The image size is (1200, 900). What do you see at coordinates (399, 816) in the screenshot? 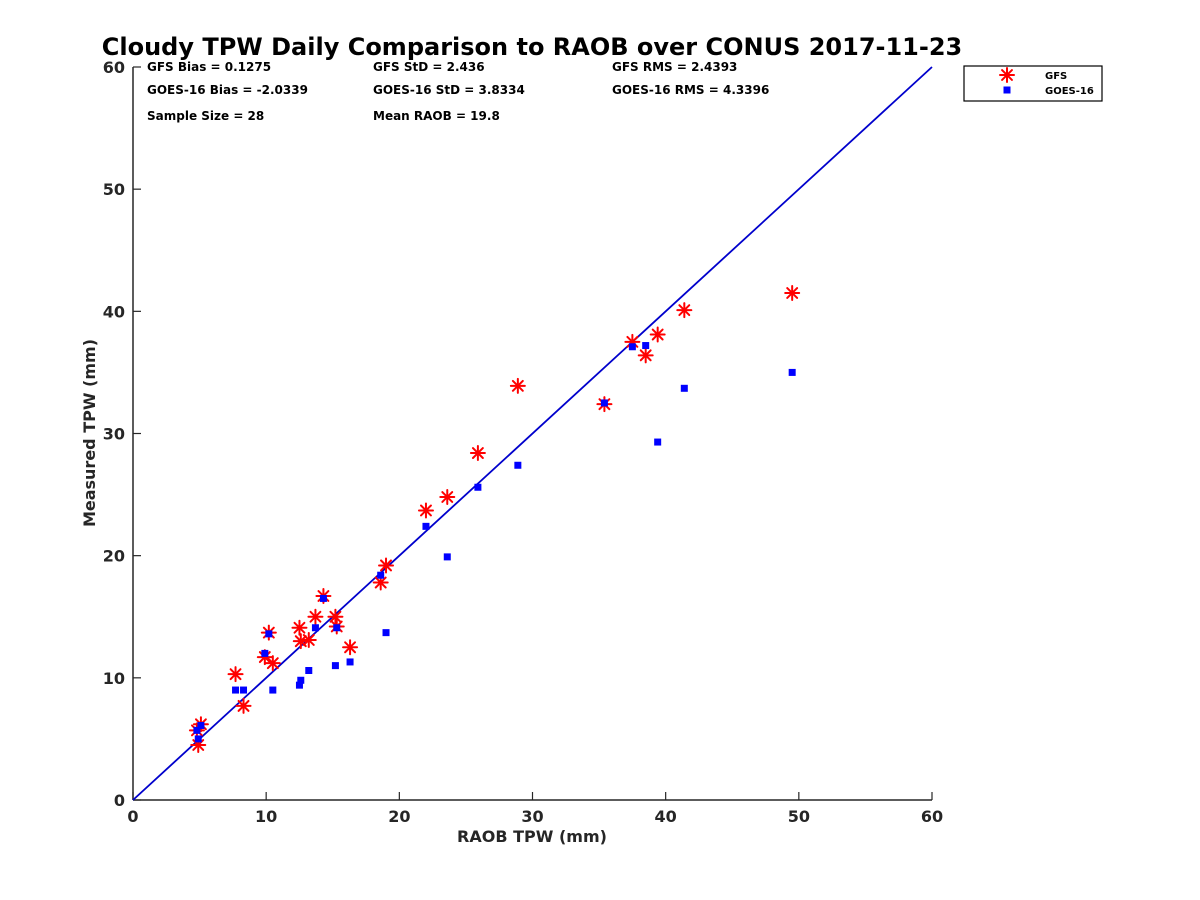
I see `x-tick-label: 20` at bounding box center [399, 816].